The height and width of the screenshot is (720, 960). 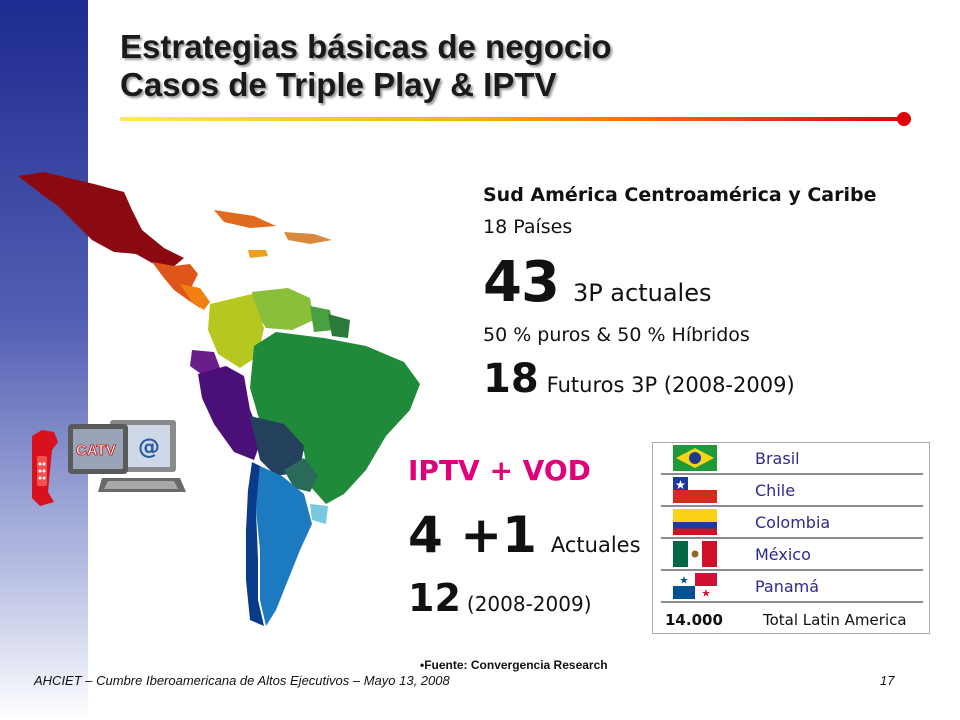 What do you see at coordinates (783, 554) in the screenshot?
I see `country-name: México` at bounding box center [783, 554].